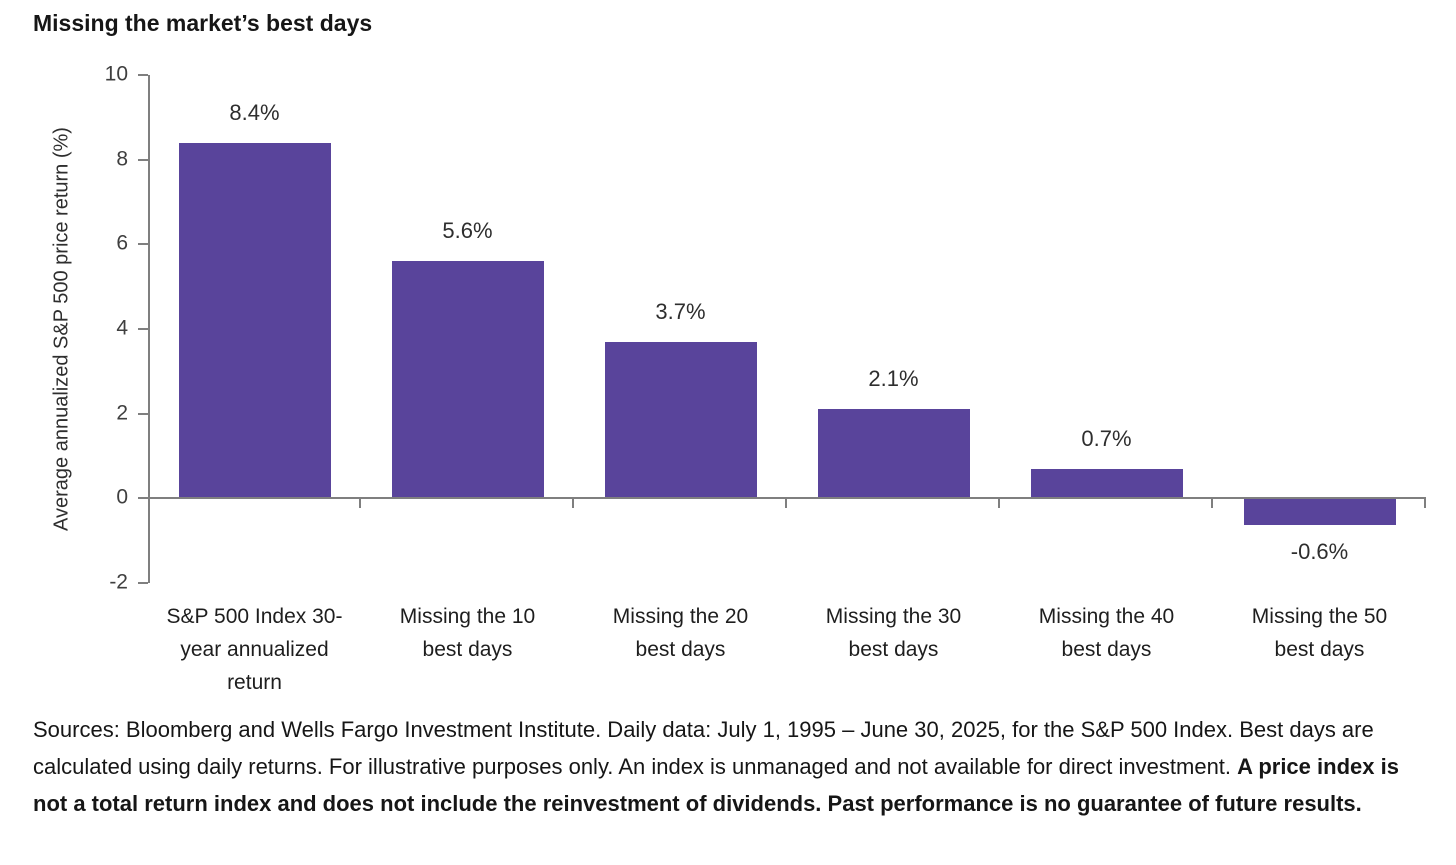 The width and height of the screenshot is (1456, 865). Describe the element at coordinates (203, 23) in the screenshot. I see `chart-title: Missing the market’s best days` at that location.